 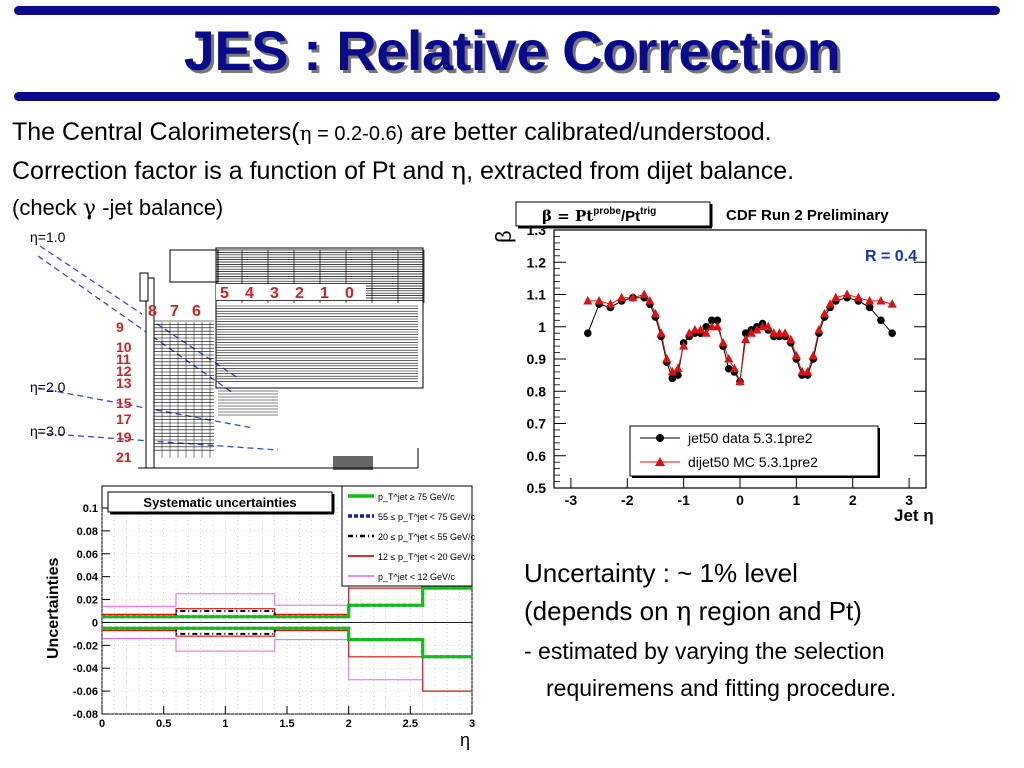 What do you see at coordinates (174, 311) in the screenshot?
I see `tower-label: 7` at bounding box center [174, 311].